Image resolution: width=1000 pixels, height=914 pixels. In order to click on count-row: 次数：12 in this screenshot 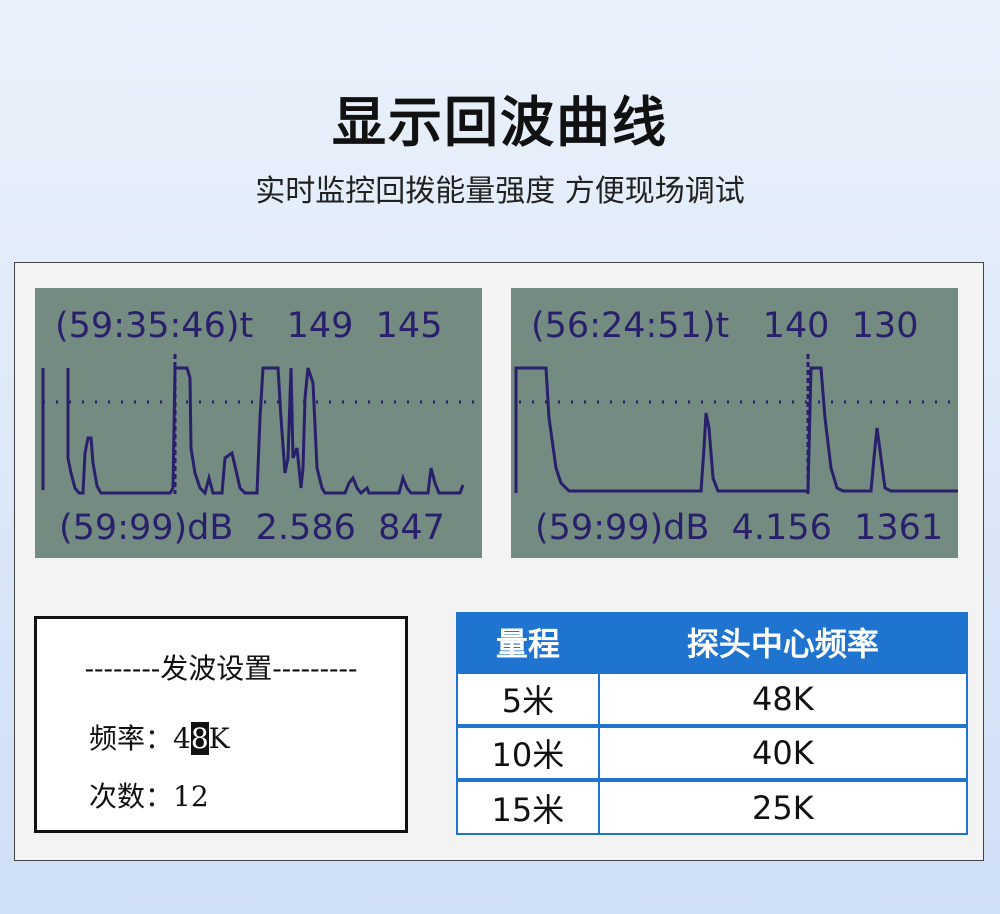, I will do `click(149, 795)`.